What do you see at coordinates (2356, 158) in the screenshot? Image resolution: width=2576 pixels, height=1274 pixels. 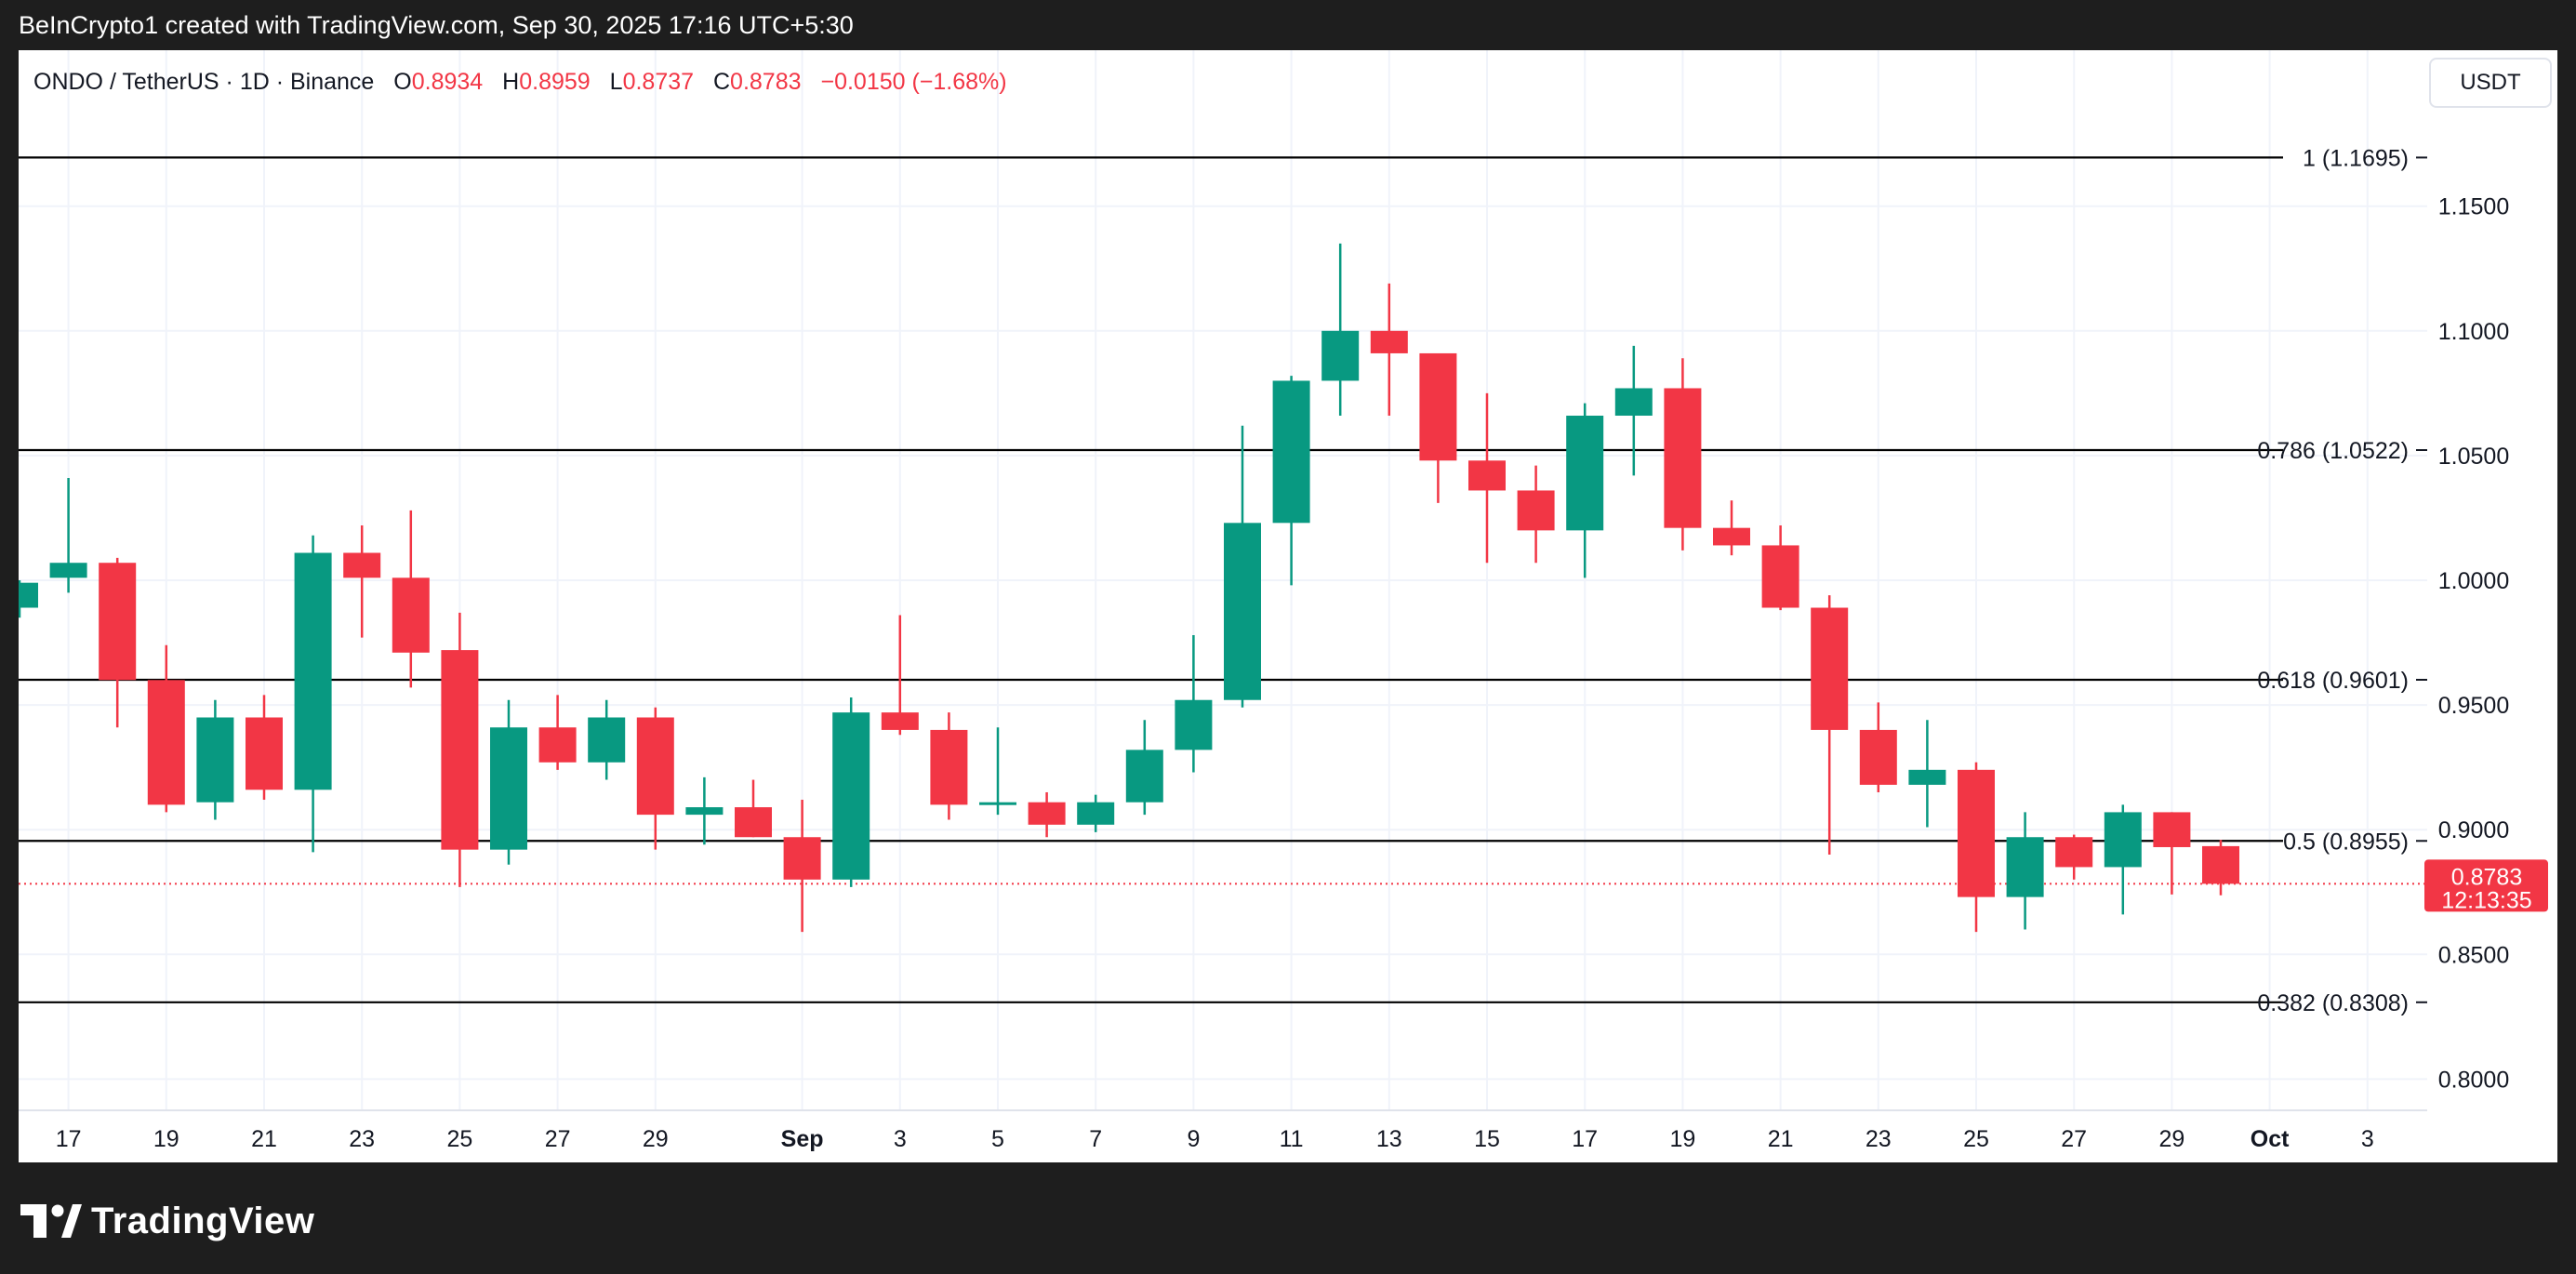 I see `fib-level-label: 1 (1.1695)` at bounding box center [2356, 158].